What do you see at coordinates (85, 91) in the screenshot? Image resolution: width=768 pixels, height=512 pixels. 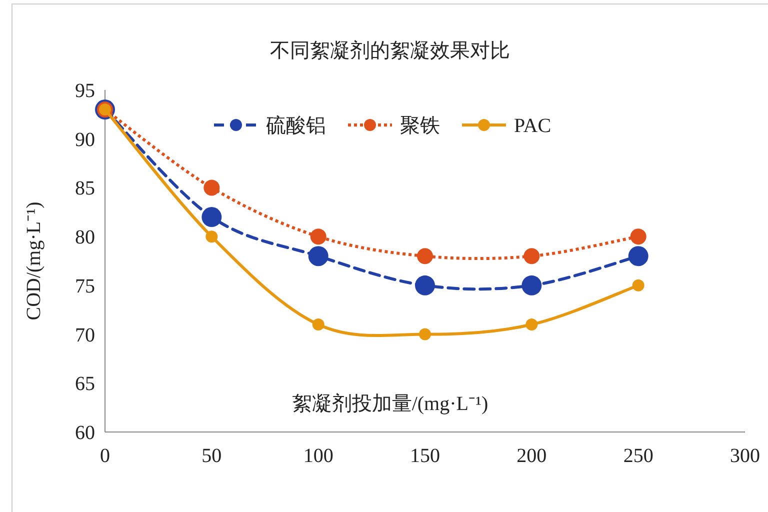 I see `y-tick-label: 95` at bounding box center [85, 91].